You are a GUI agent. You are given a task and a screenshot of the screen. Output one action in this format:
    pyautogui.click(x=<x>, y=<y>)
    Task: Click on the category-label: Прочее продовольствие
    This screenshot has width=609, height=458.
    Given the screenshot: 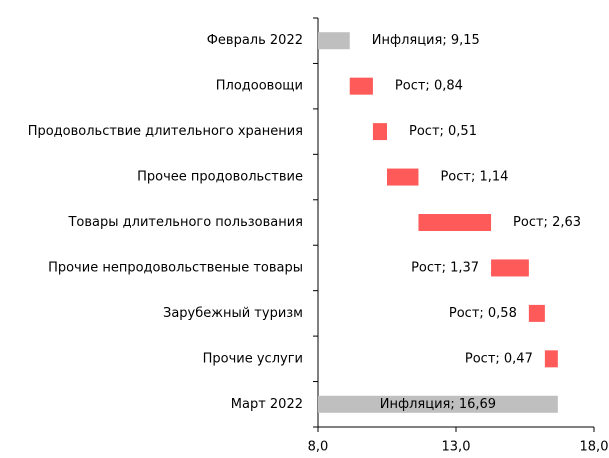 What is the action you would take?
    pyautogui.click(x=220, y=177)
    